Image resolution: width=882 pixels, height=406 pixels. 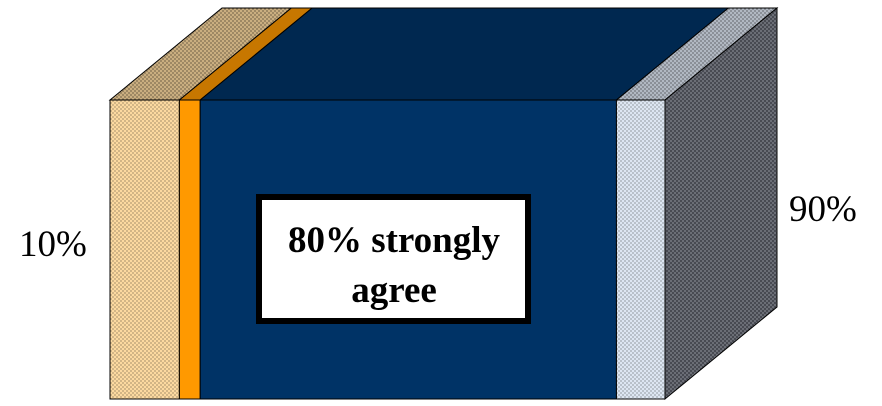 What do you see at coordinates (394, 290) in the screenshot?
I see `callout-line-2: agree` at bounding box center [394, 290].